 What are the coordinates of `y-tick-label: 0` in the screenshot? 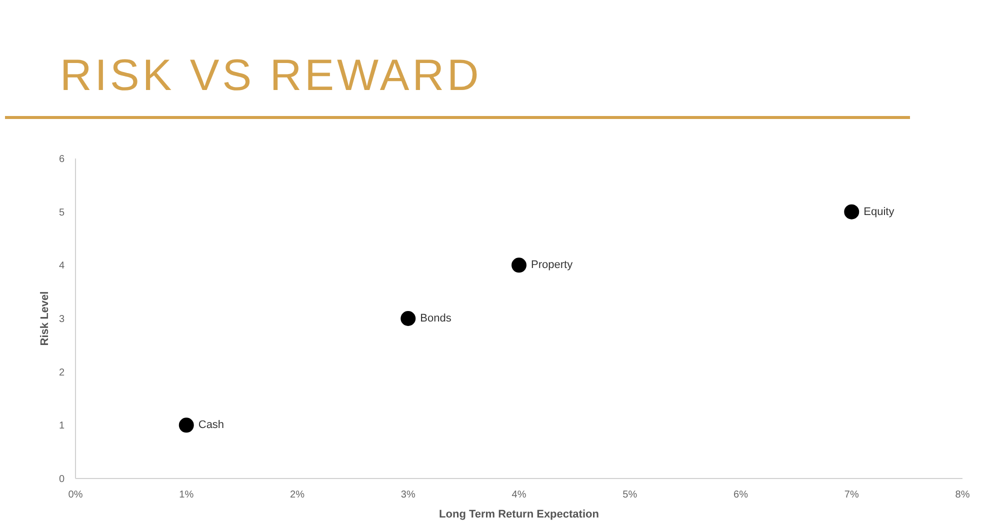 It's located at (61, 479).